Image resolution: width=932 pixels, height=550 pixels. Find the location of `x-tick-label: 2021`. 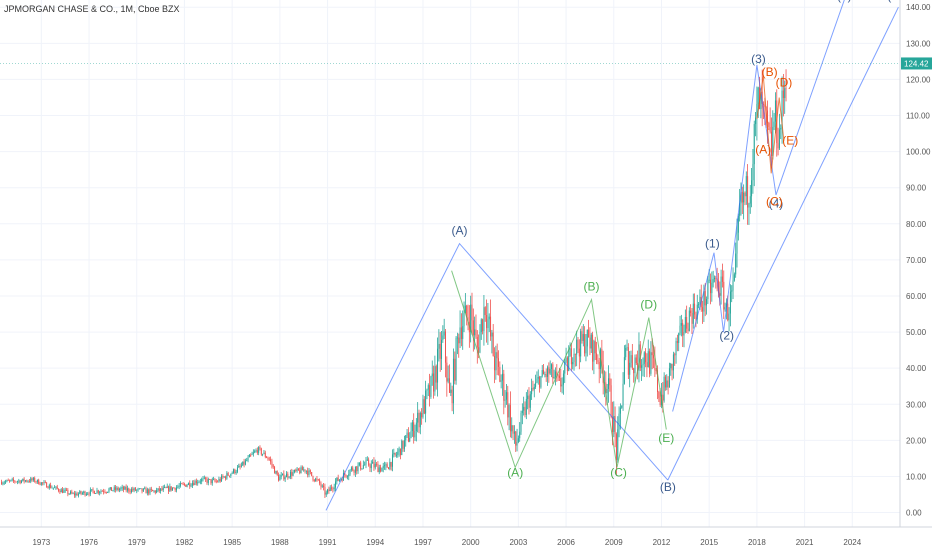

x-tick-label: 2021 is located at coordinates (805, 542).